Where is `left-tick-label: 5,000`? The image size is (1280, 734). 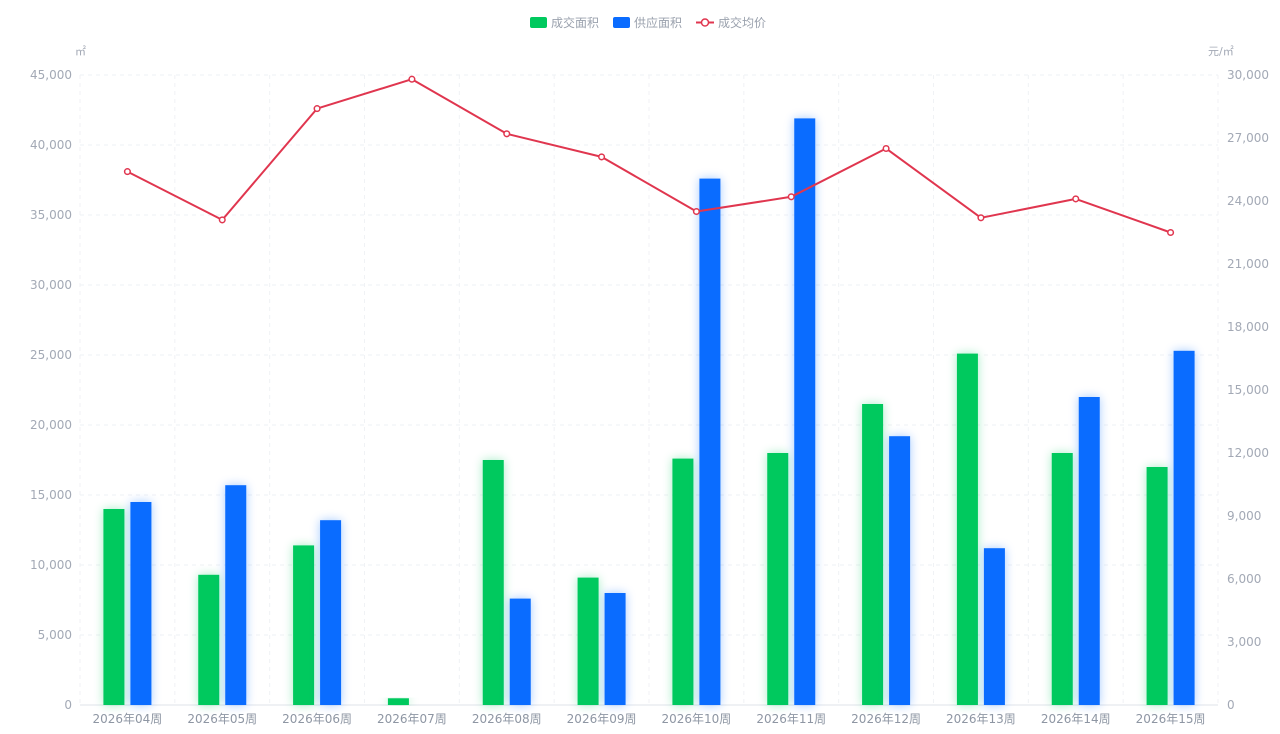 left-tick-label: 5,000 is located at coordinates (55, 635).